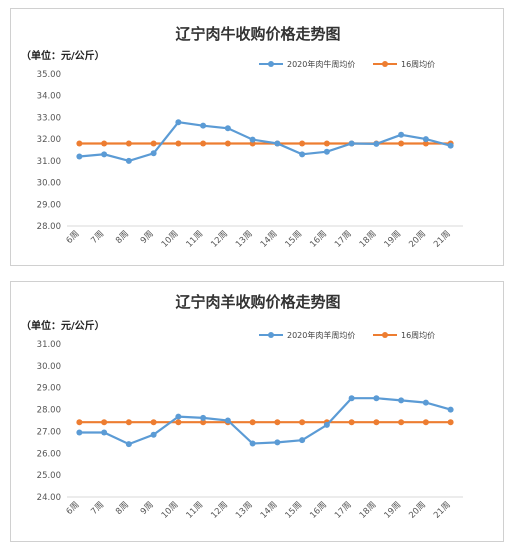 This screenshot has width=514, height=549. I want to click on x-tick-label: 20周, so click(417, 510).